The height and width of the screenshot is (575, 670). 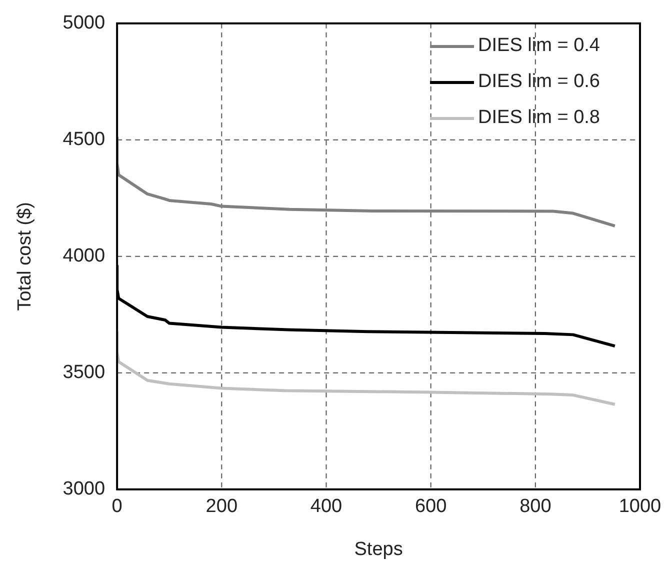 What do you see at coordinates (378, 549) in the screenshot?
I see `x-axis-title: Steps` at bounding box center [378, 549].